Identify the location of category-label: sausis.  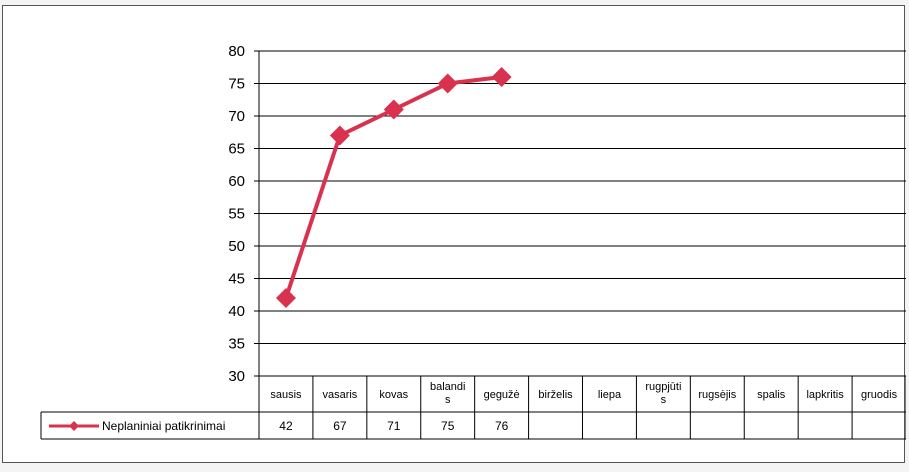
(286, 395).